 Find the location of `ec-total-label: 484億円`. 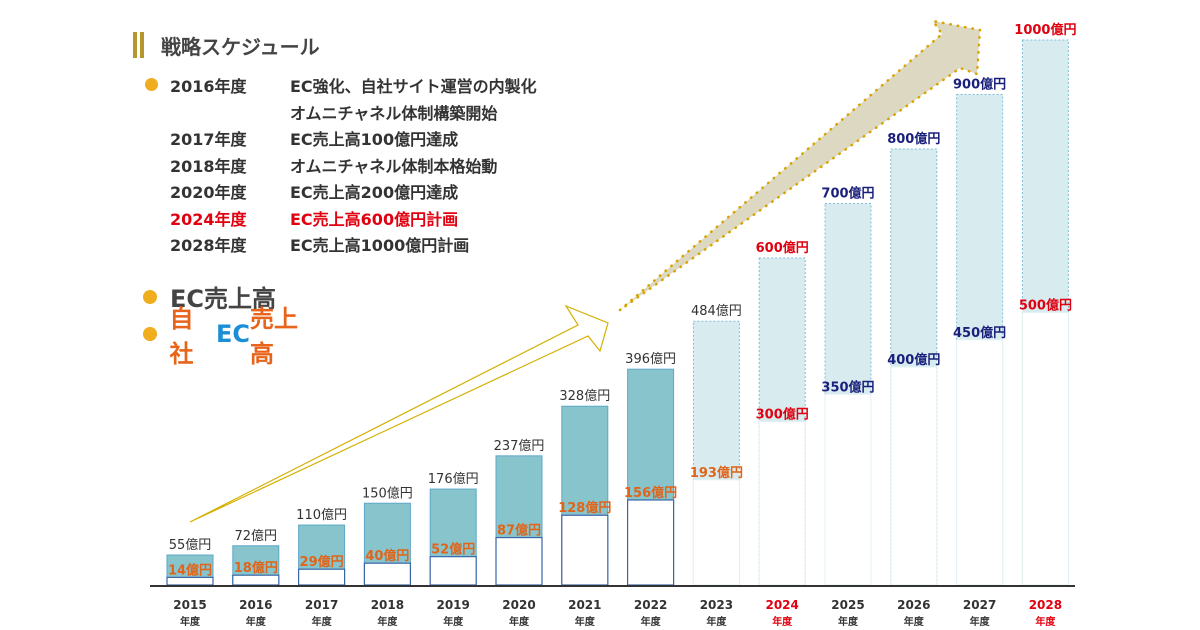

ec-total-label: 484億円 is located at coordinates (716, 311).